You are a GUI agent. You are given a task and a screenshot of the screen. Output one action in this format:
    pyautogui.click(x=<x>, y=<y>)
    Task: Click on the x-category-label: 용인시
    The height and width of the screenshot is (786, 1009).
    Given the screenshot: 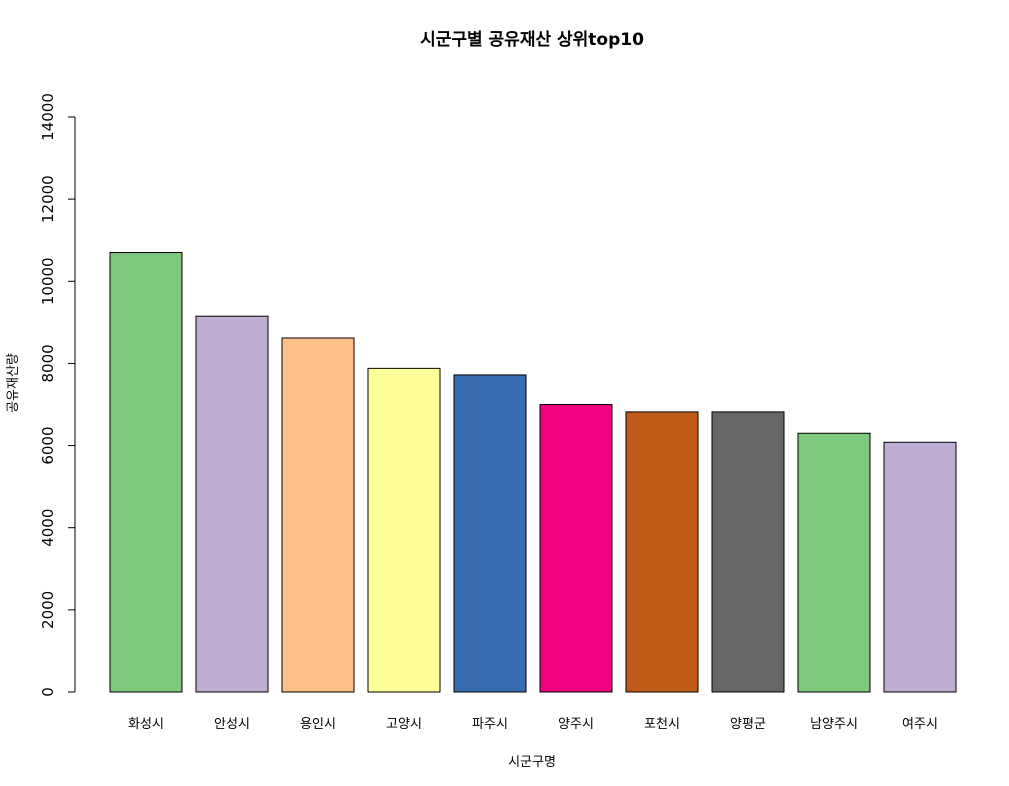 What is the action you would take?
    pyautogui.click(x=318, y=724)
    